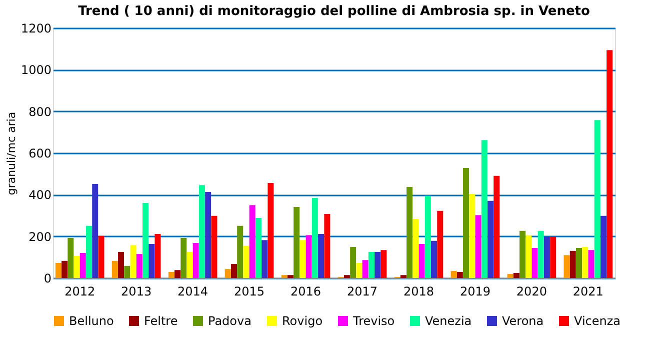 This screenshot has width=658, height=364. I want to click on x-tick-label: 2020, so click(531, 291).